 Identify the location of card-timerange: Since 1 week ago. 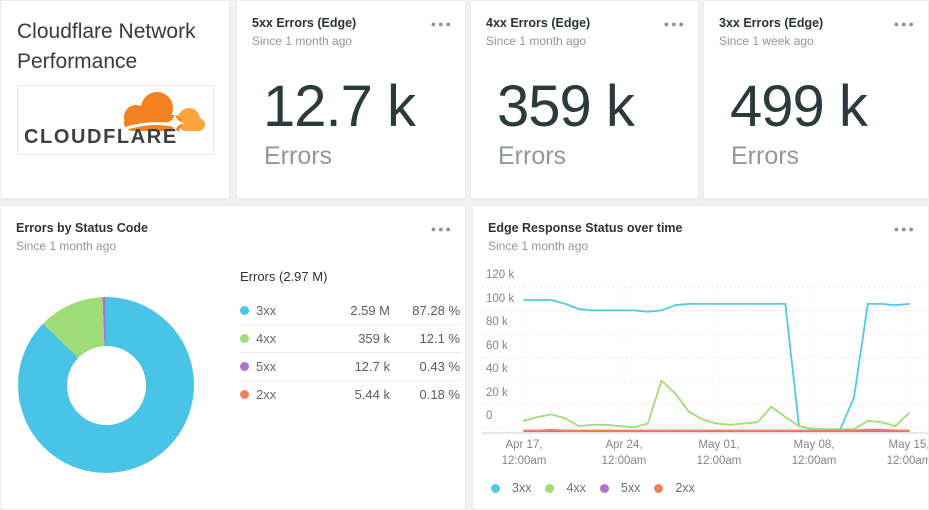
(766, 41).